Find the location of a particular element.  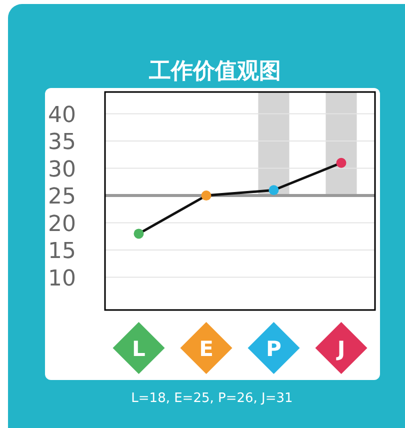

x-tick-label: P is located at coordinates (274, 349).